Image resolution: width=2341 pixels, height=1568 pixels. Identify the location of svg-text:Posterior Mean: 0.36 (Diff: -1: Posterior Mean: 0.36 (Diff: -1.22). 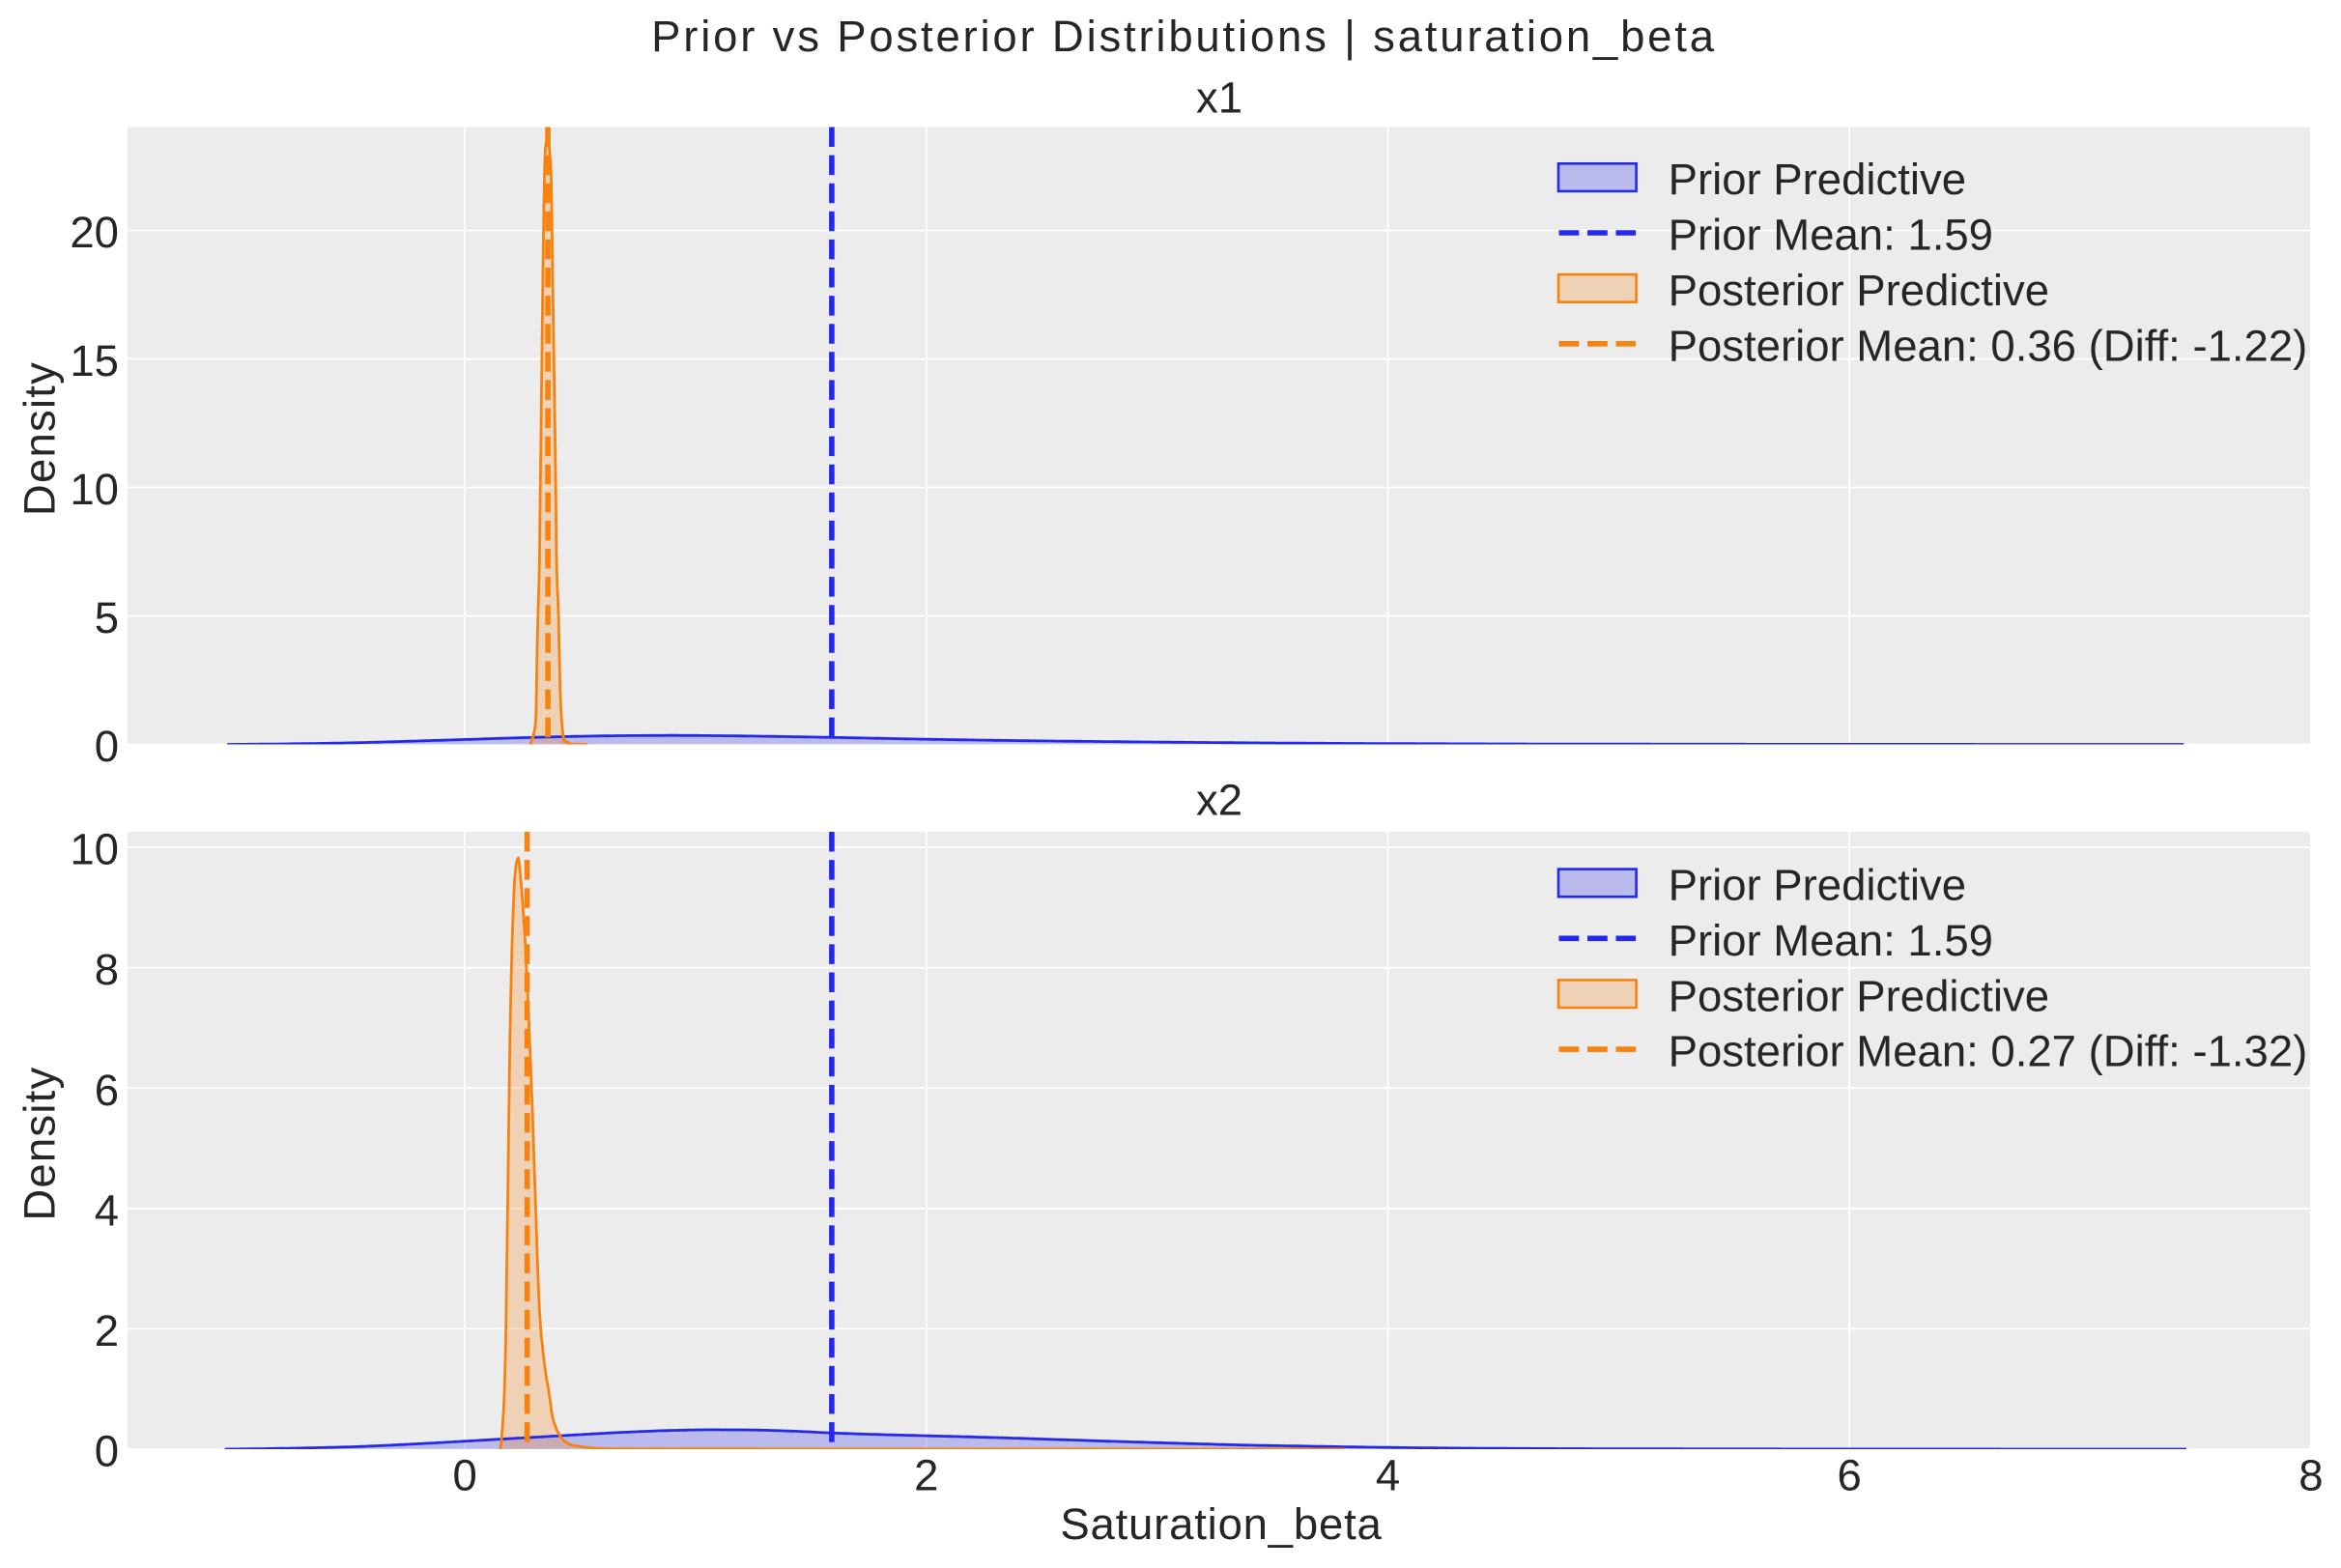
(1989, 345).